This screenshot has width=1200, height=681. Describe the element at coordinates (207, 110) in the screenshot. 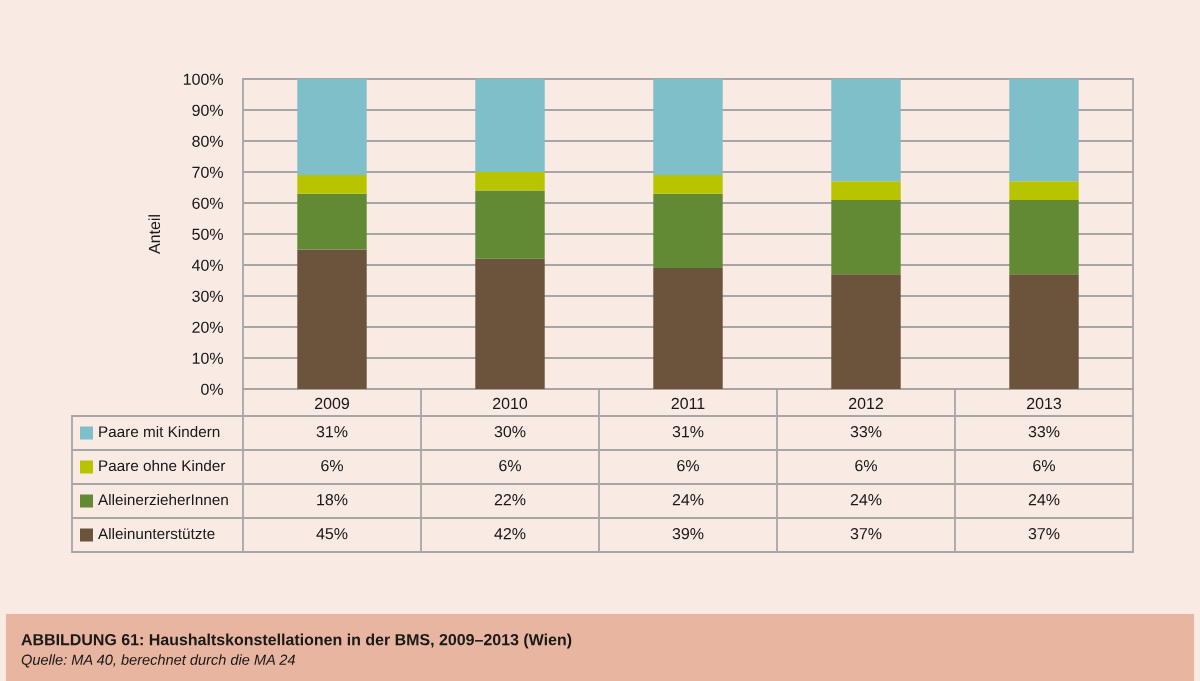

I see `y-tick-label: 90%` at that location.